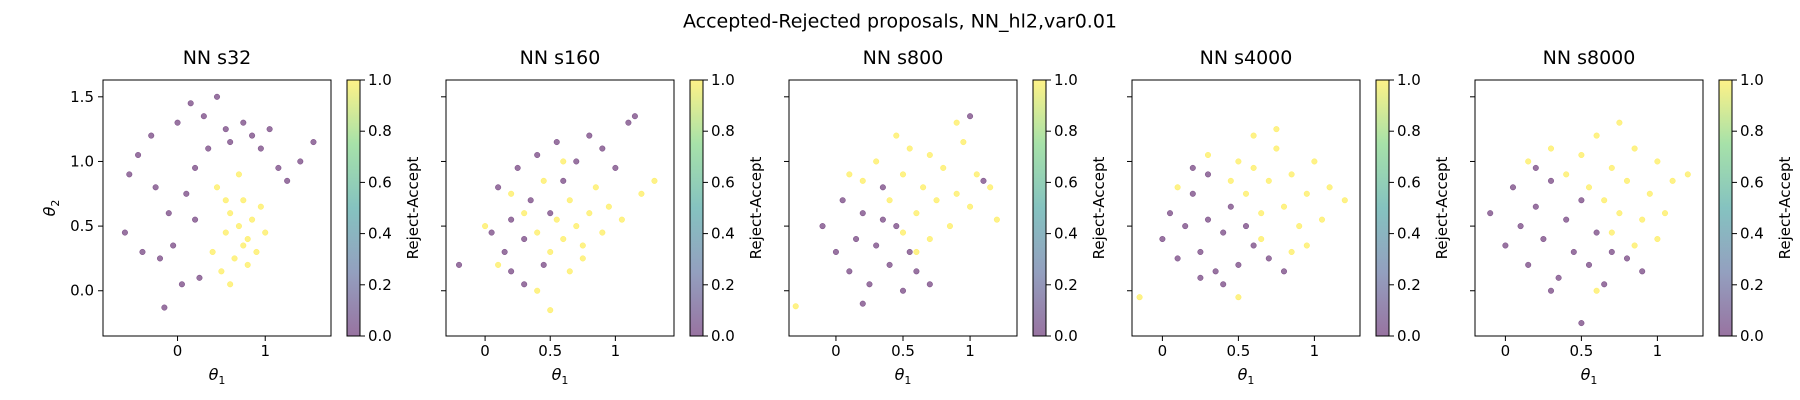 This screenshot has height=400, width=1800. Describe the element at coordinates (560, 58) in the screenshot. I see `subplot-title: NN s160` at that location.